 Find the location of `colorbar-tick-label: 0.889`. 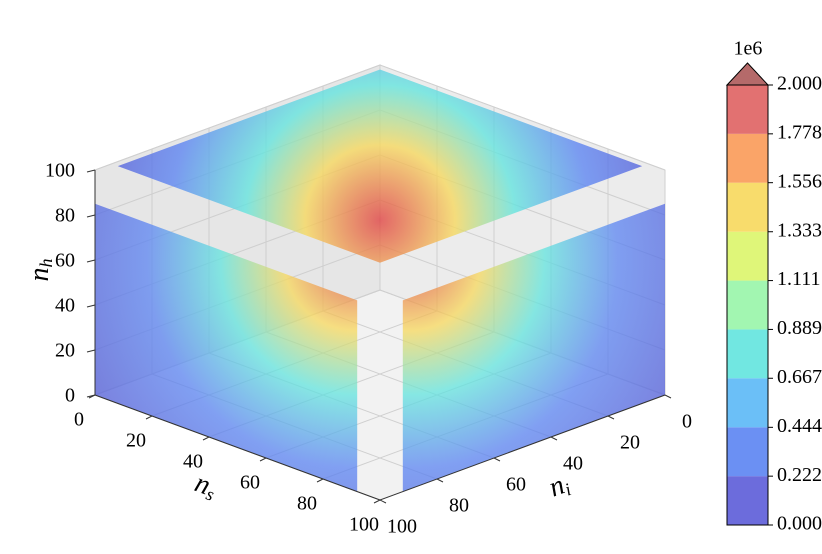

colorbar-tick-label: 0.889 is located at coordinates (799, 328).